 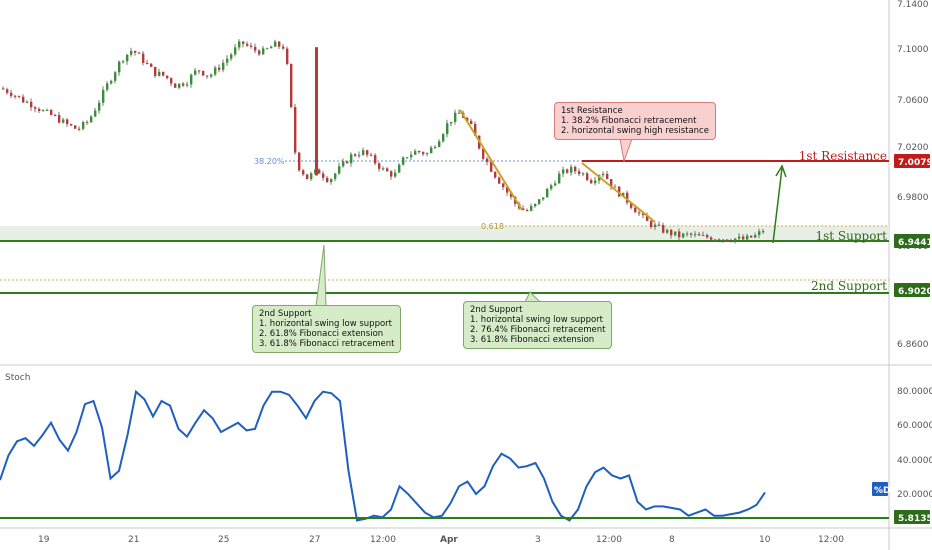 What do you see at coordinates (915, 292) in the screenshot?
I see `support-2-value: 6.9020` at bounding box center [915, 292].